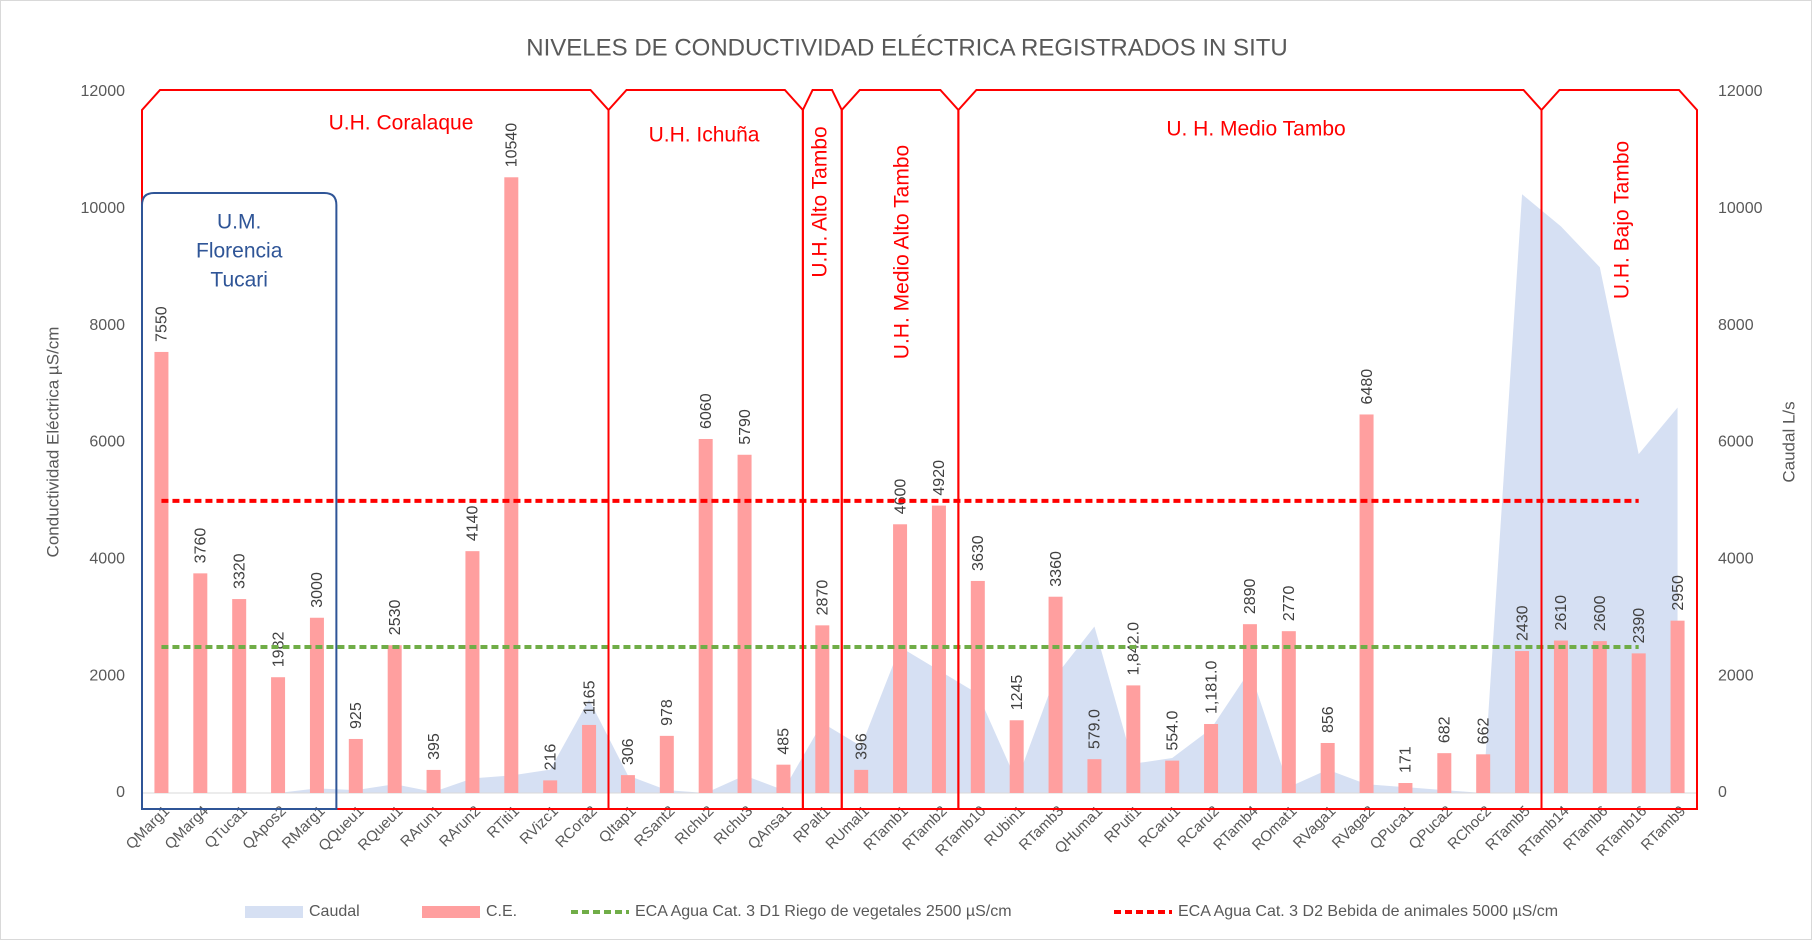 The width and height of the screenshot is (1812, 941). Describe the element at coordinates (1561, 613) in the screenshot. I see `data-label: 2610` at that location.